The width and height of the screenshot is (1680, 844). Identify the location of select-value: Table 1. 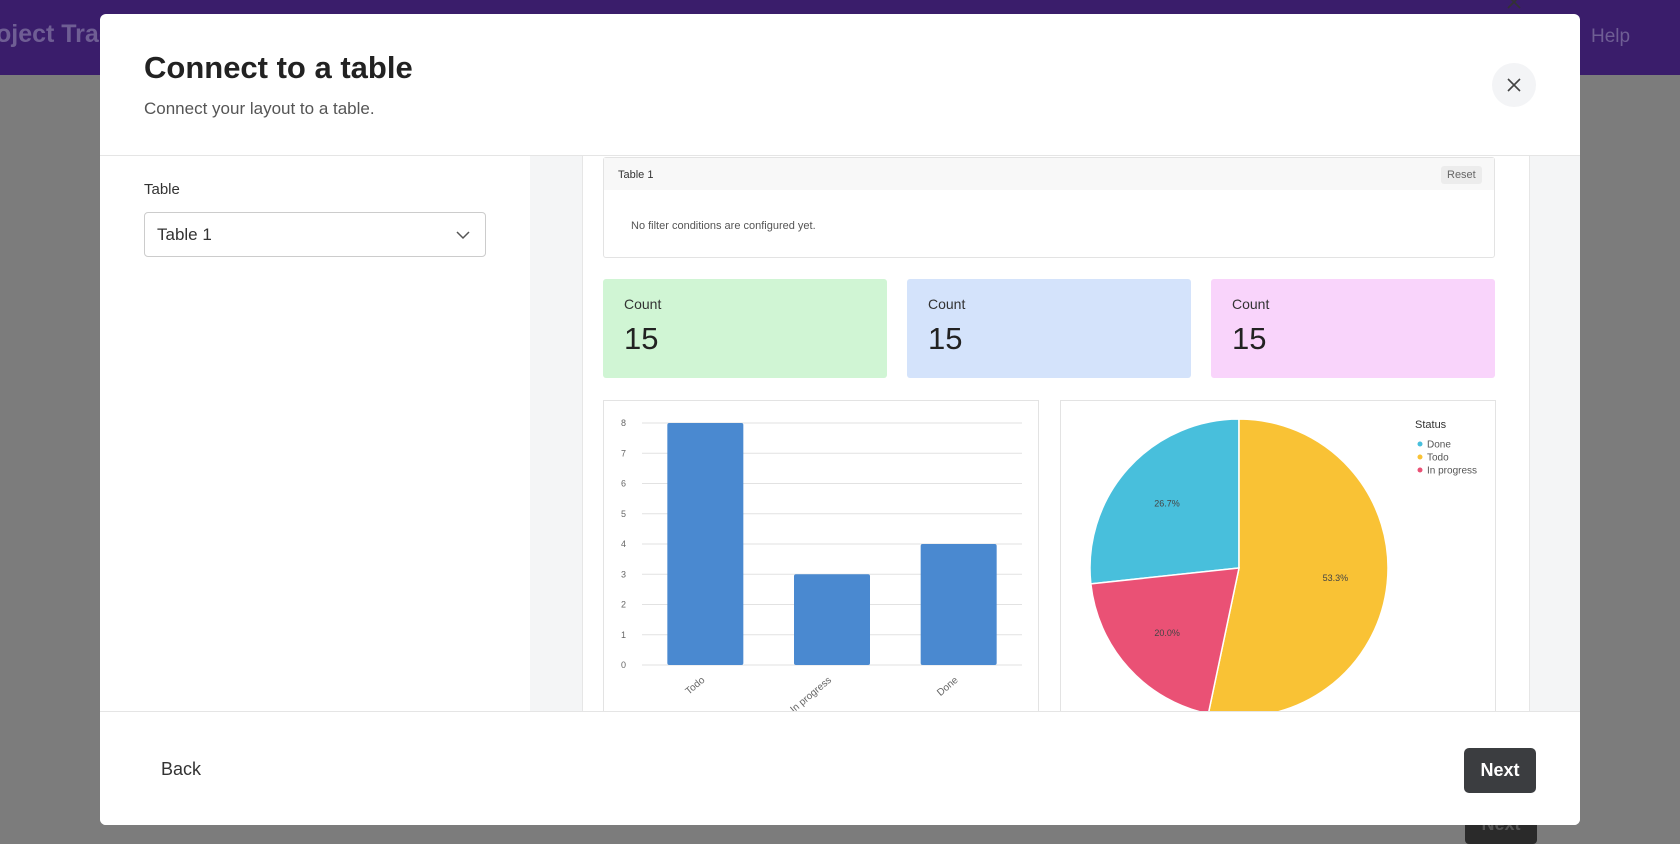
(184, 234).